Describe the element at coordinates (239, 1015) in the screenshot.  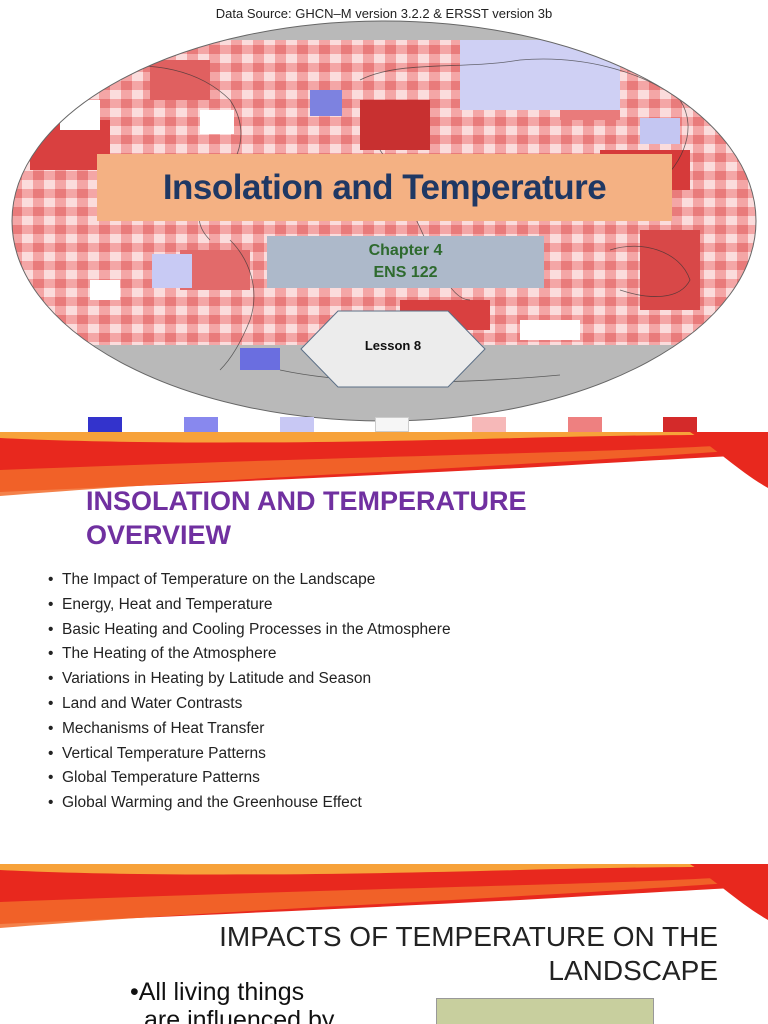
I see `impacts-bullet-line2: are influenced by` at that location.